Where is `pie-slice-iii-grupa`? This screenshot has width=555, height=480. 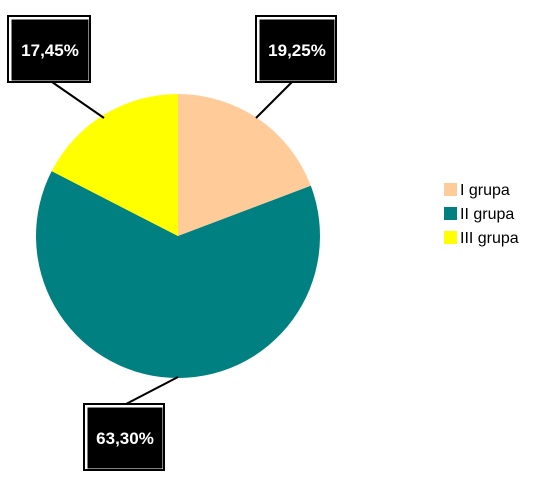
pie-slice-iii-grupa is located at coordinates (114, 165).